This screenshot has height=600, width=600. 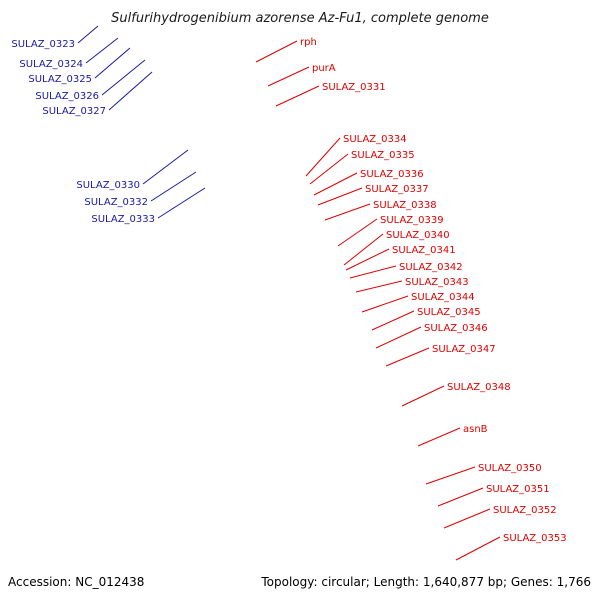 What do you see at coordinates (535, 538) in the screenshot?
I see `right-gene-label: SULAZ_0353` at bounding box center [535, 538].